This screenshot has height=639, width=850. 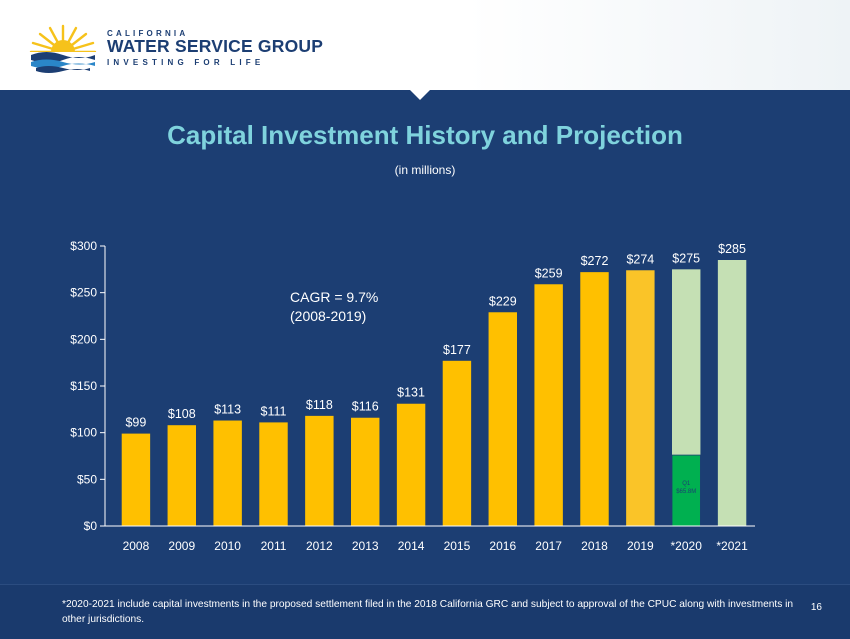 I want to click on page-subtitle: (in millions), so click(x=425, y=170).